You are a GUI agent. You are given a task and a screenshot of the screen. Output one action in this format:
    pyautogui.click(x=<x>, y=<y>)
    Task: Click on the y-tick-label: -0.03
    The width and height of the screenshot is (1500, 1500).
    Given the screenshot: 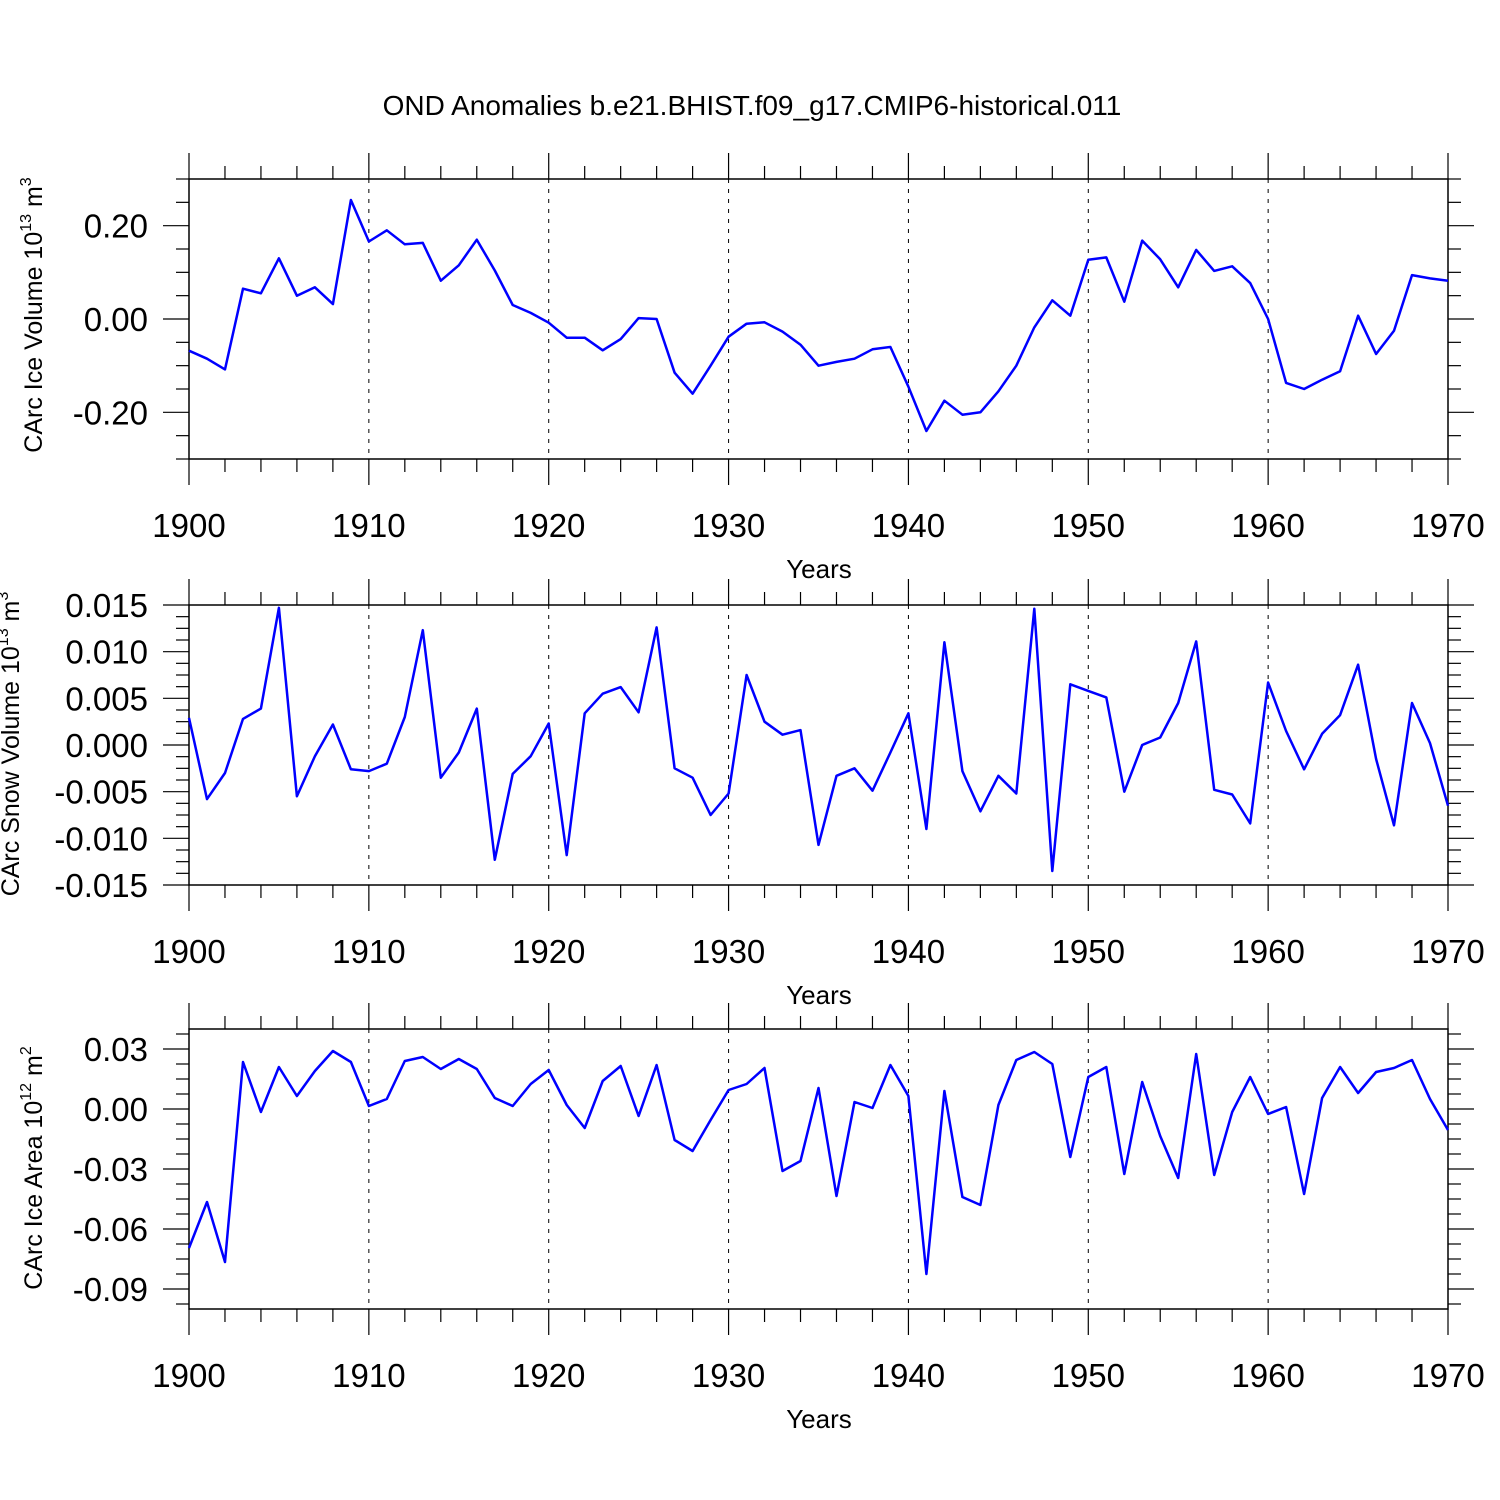 What is the action you would take?
    pyautogui.click(x=110, y=1169)
    